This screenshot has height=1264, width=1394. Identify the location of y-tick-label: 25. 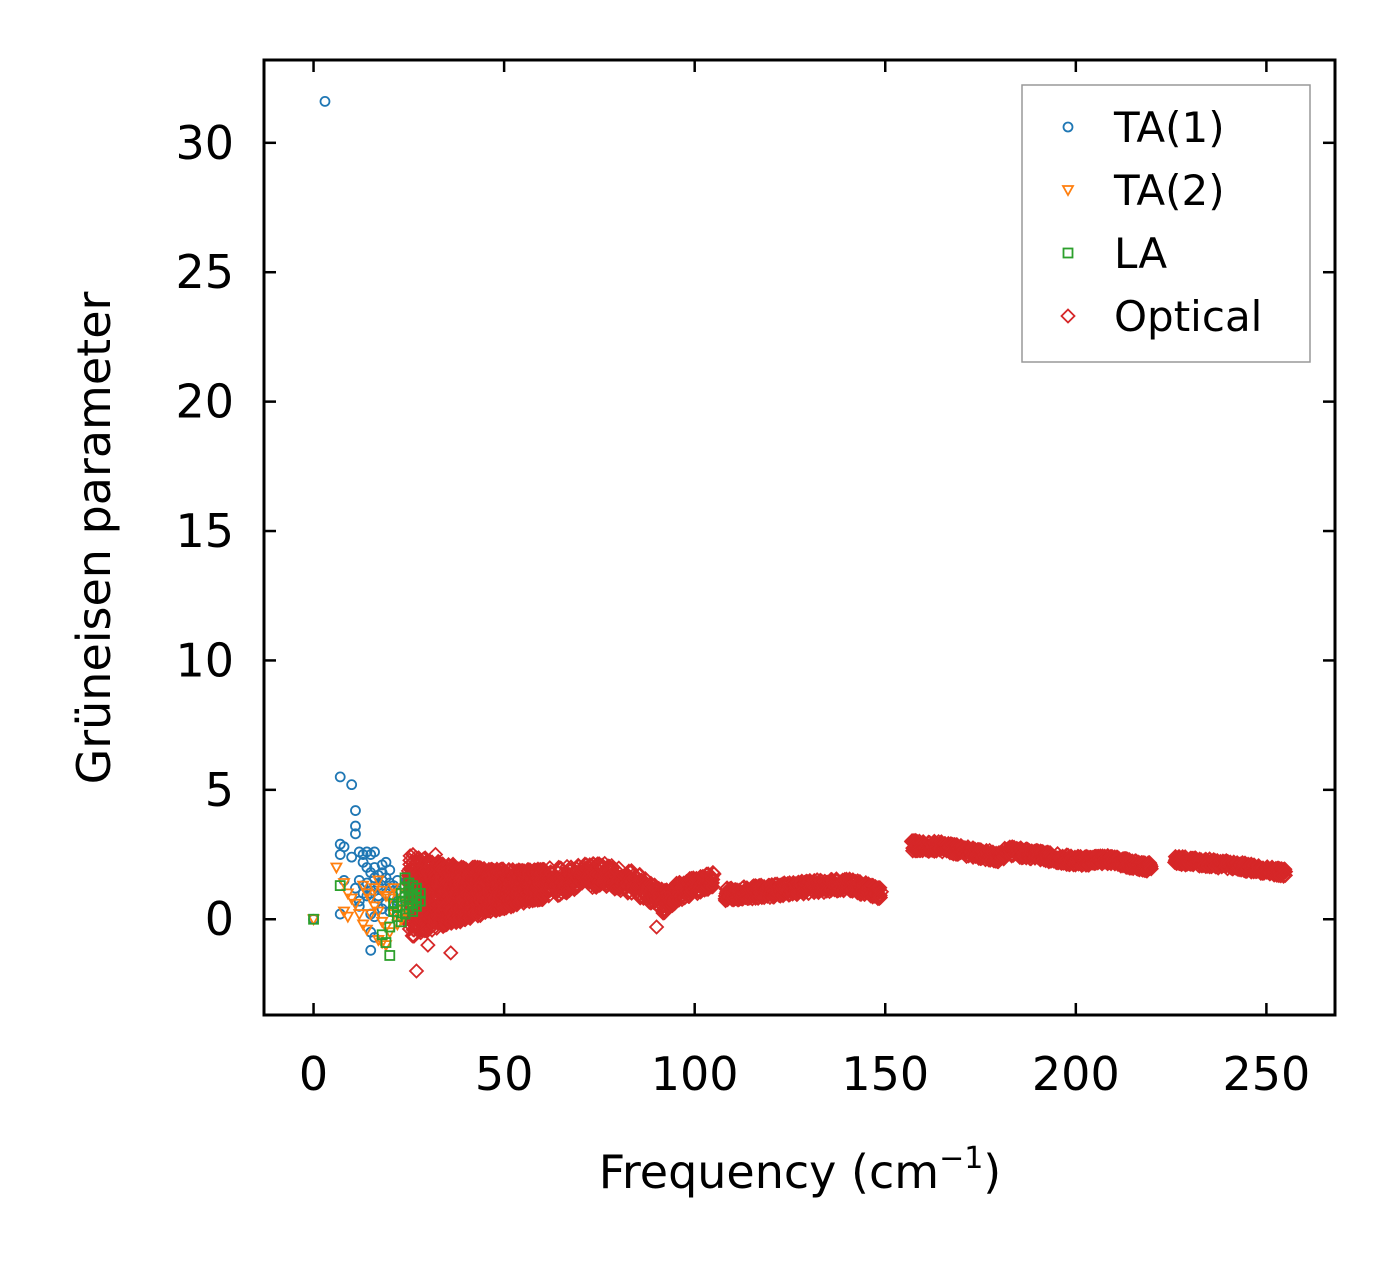
(204, 272).